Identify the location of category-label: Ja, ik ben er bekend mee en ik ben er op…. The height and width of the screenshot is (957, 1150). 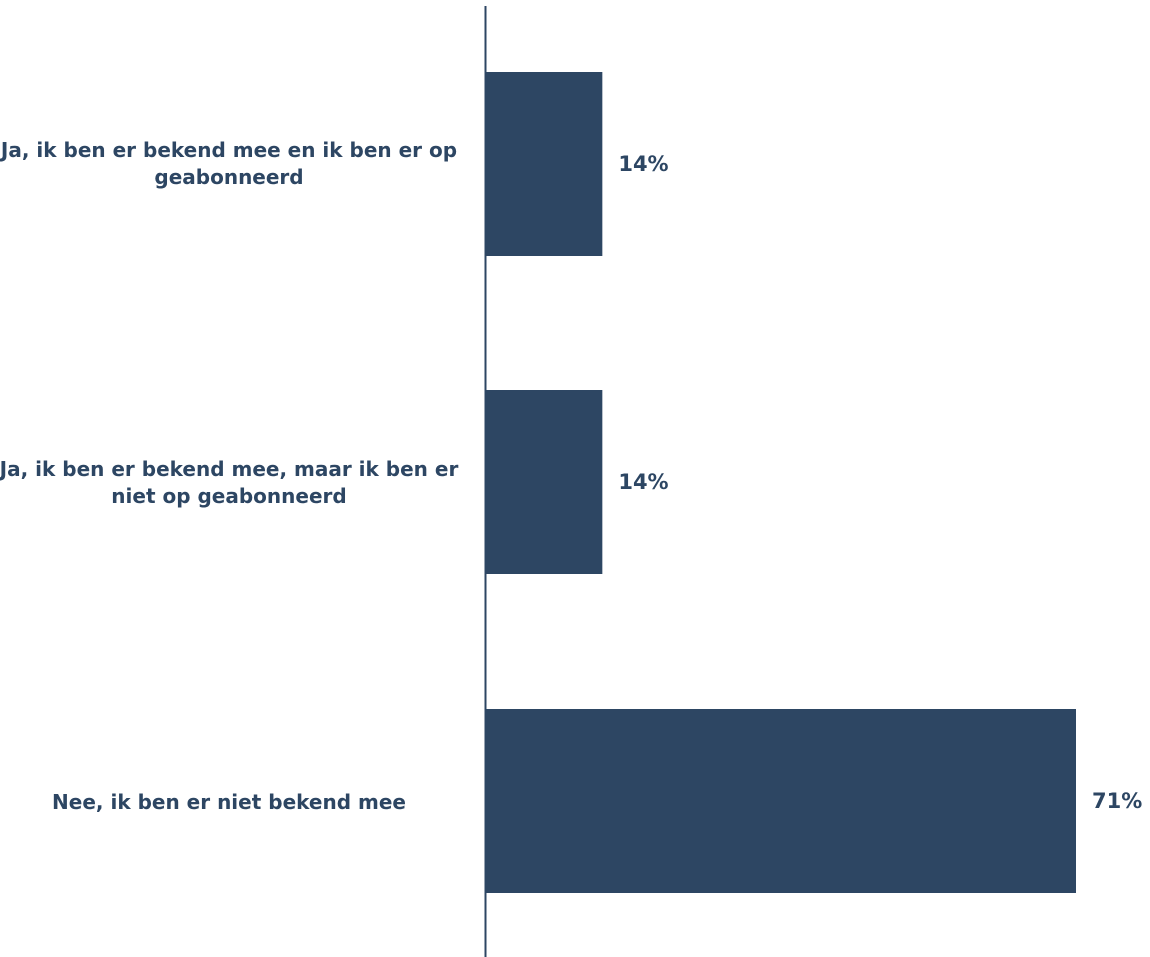
(229, 163).